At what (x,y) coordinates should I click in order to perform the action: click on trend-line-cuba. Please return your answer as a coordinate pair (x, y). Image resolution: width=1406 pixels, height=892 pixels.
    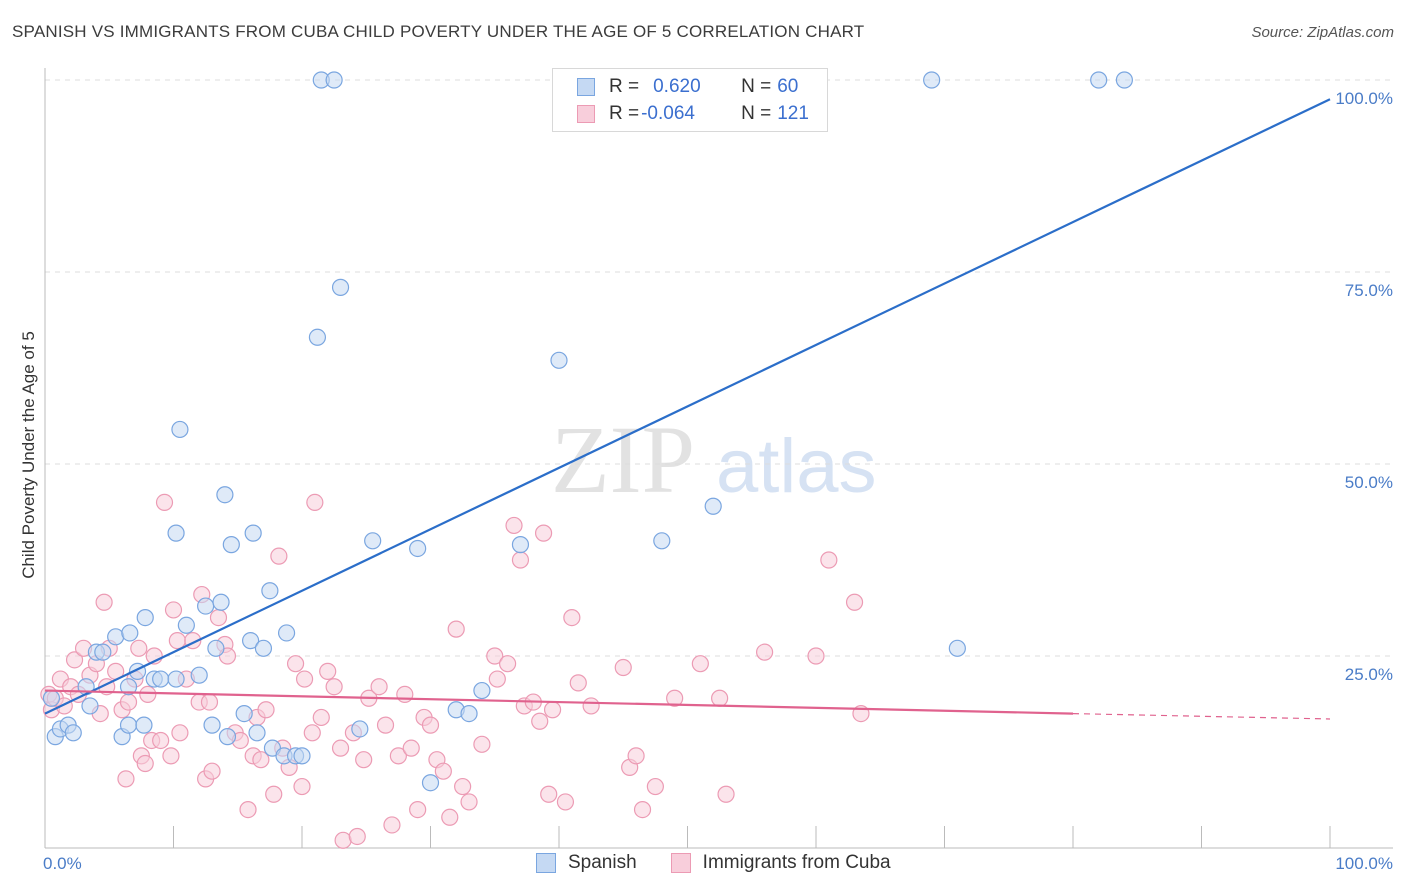
    Looking at the image, I should click on (559, 702).